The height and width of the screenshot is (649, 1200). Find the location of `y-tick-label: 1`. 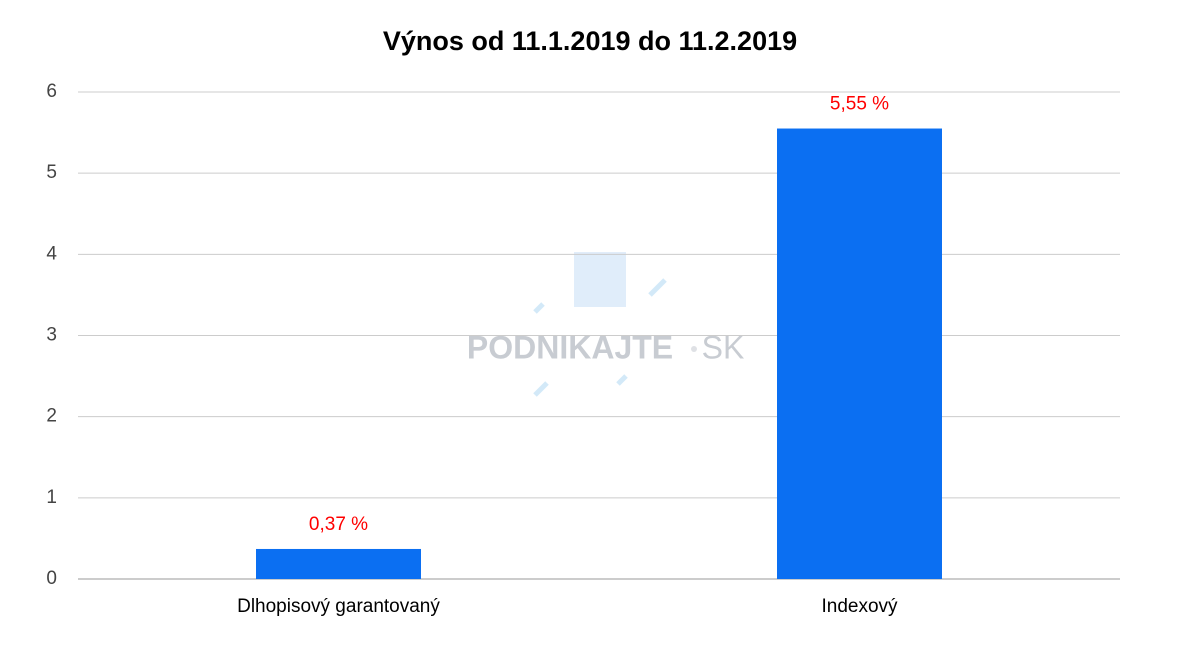

y-tick-label: 1 is located at coordinates (51, 497).